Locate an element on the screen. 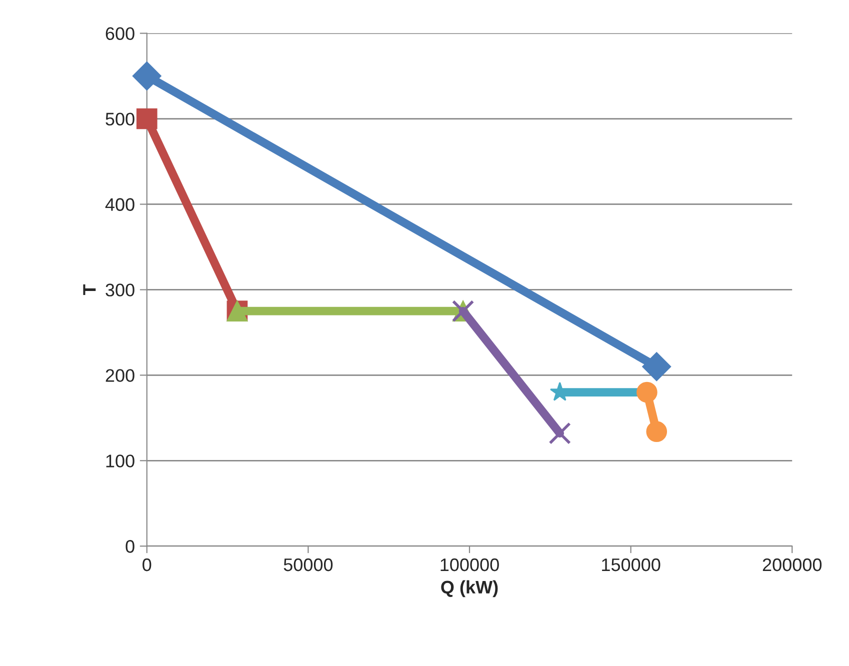  x-tick-label: 100000 is located at coordinates (469, 565).